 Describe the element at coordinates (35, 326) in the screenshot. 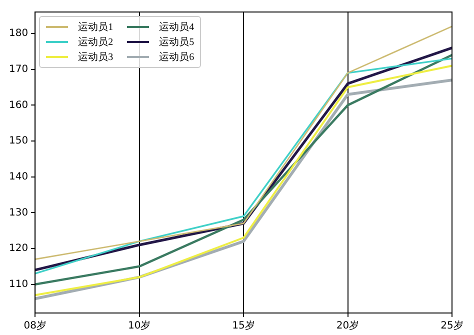

I see `x-tick-label: 08岁` at that location.